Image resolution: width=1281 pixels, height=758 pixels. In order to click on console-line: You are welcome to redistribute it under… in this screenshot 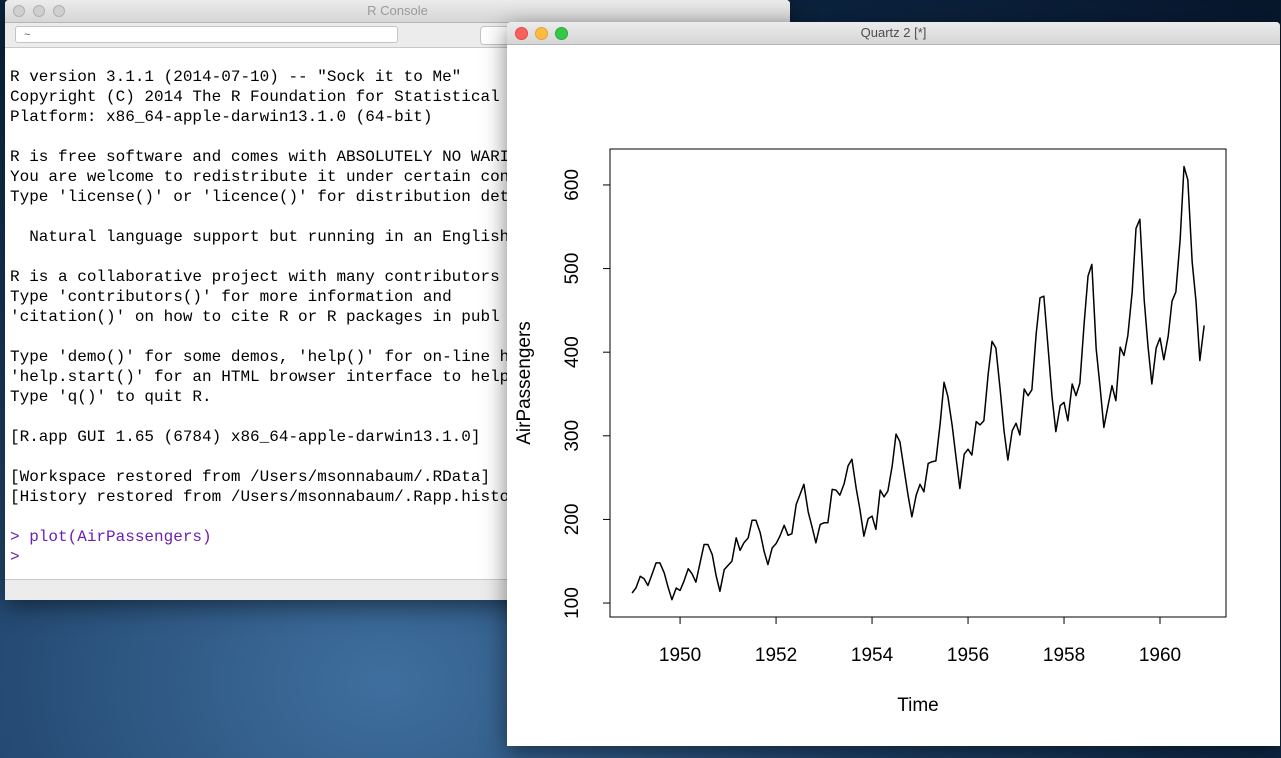, I will do `click(260, 177)`.